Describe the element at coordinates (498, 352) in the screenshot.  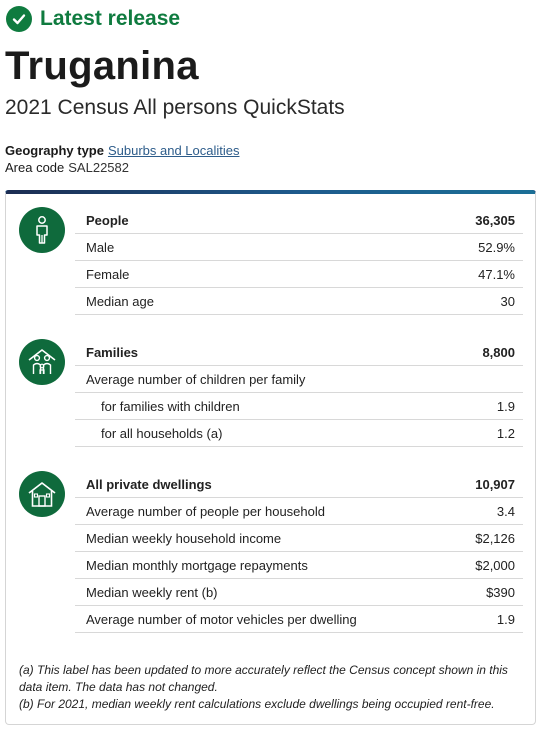
I see `families-total: 8,800` at that location.